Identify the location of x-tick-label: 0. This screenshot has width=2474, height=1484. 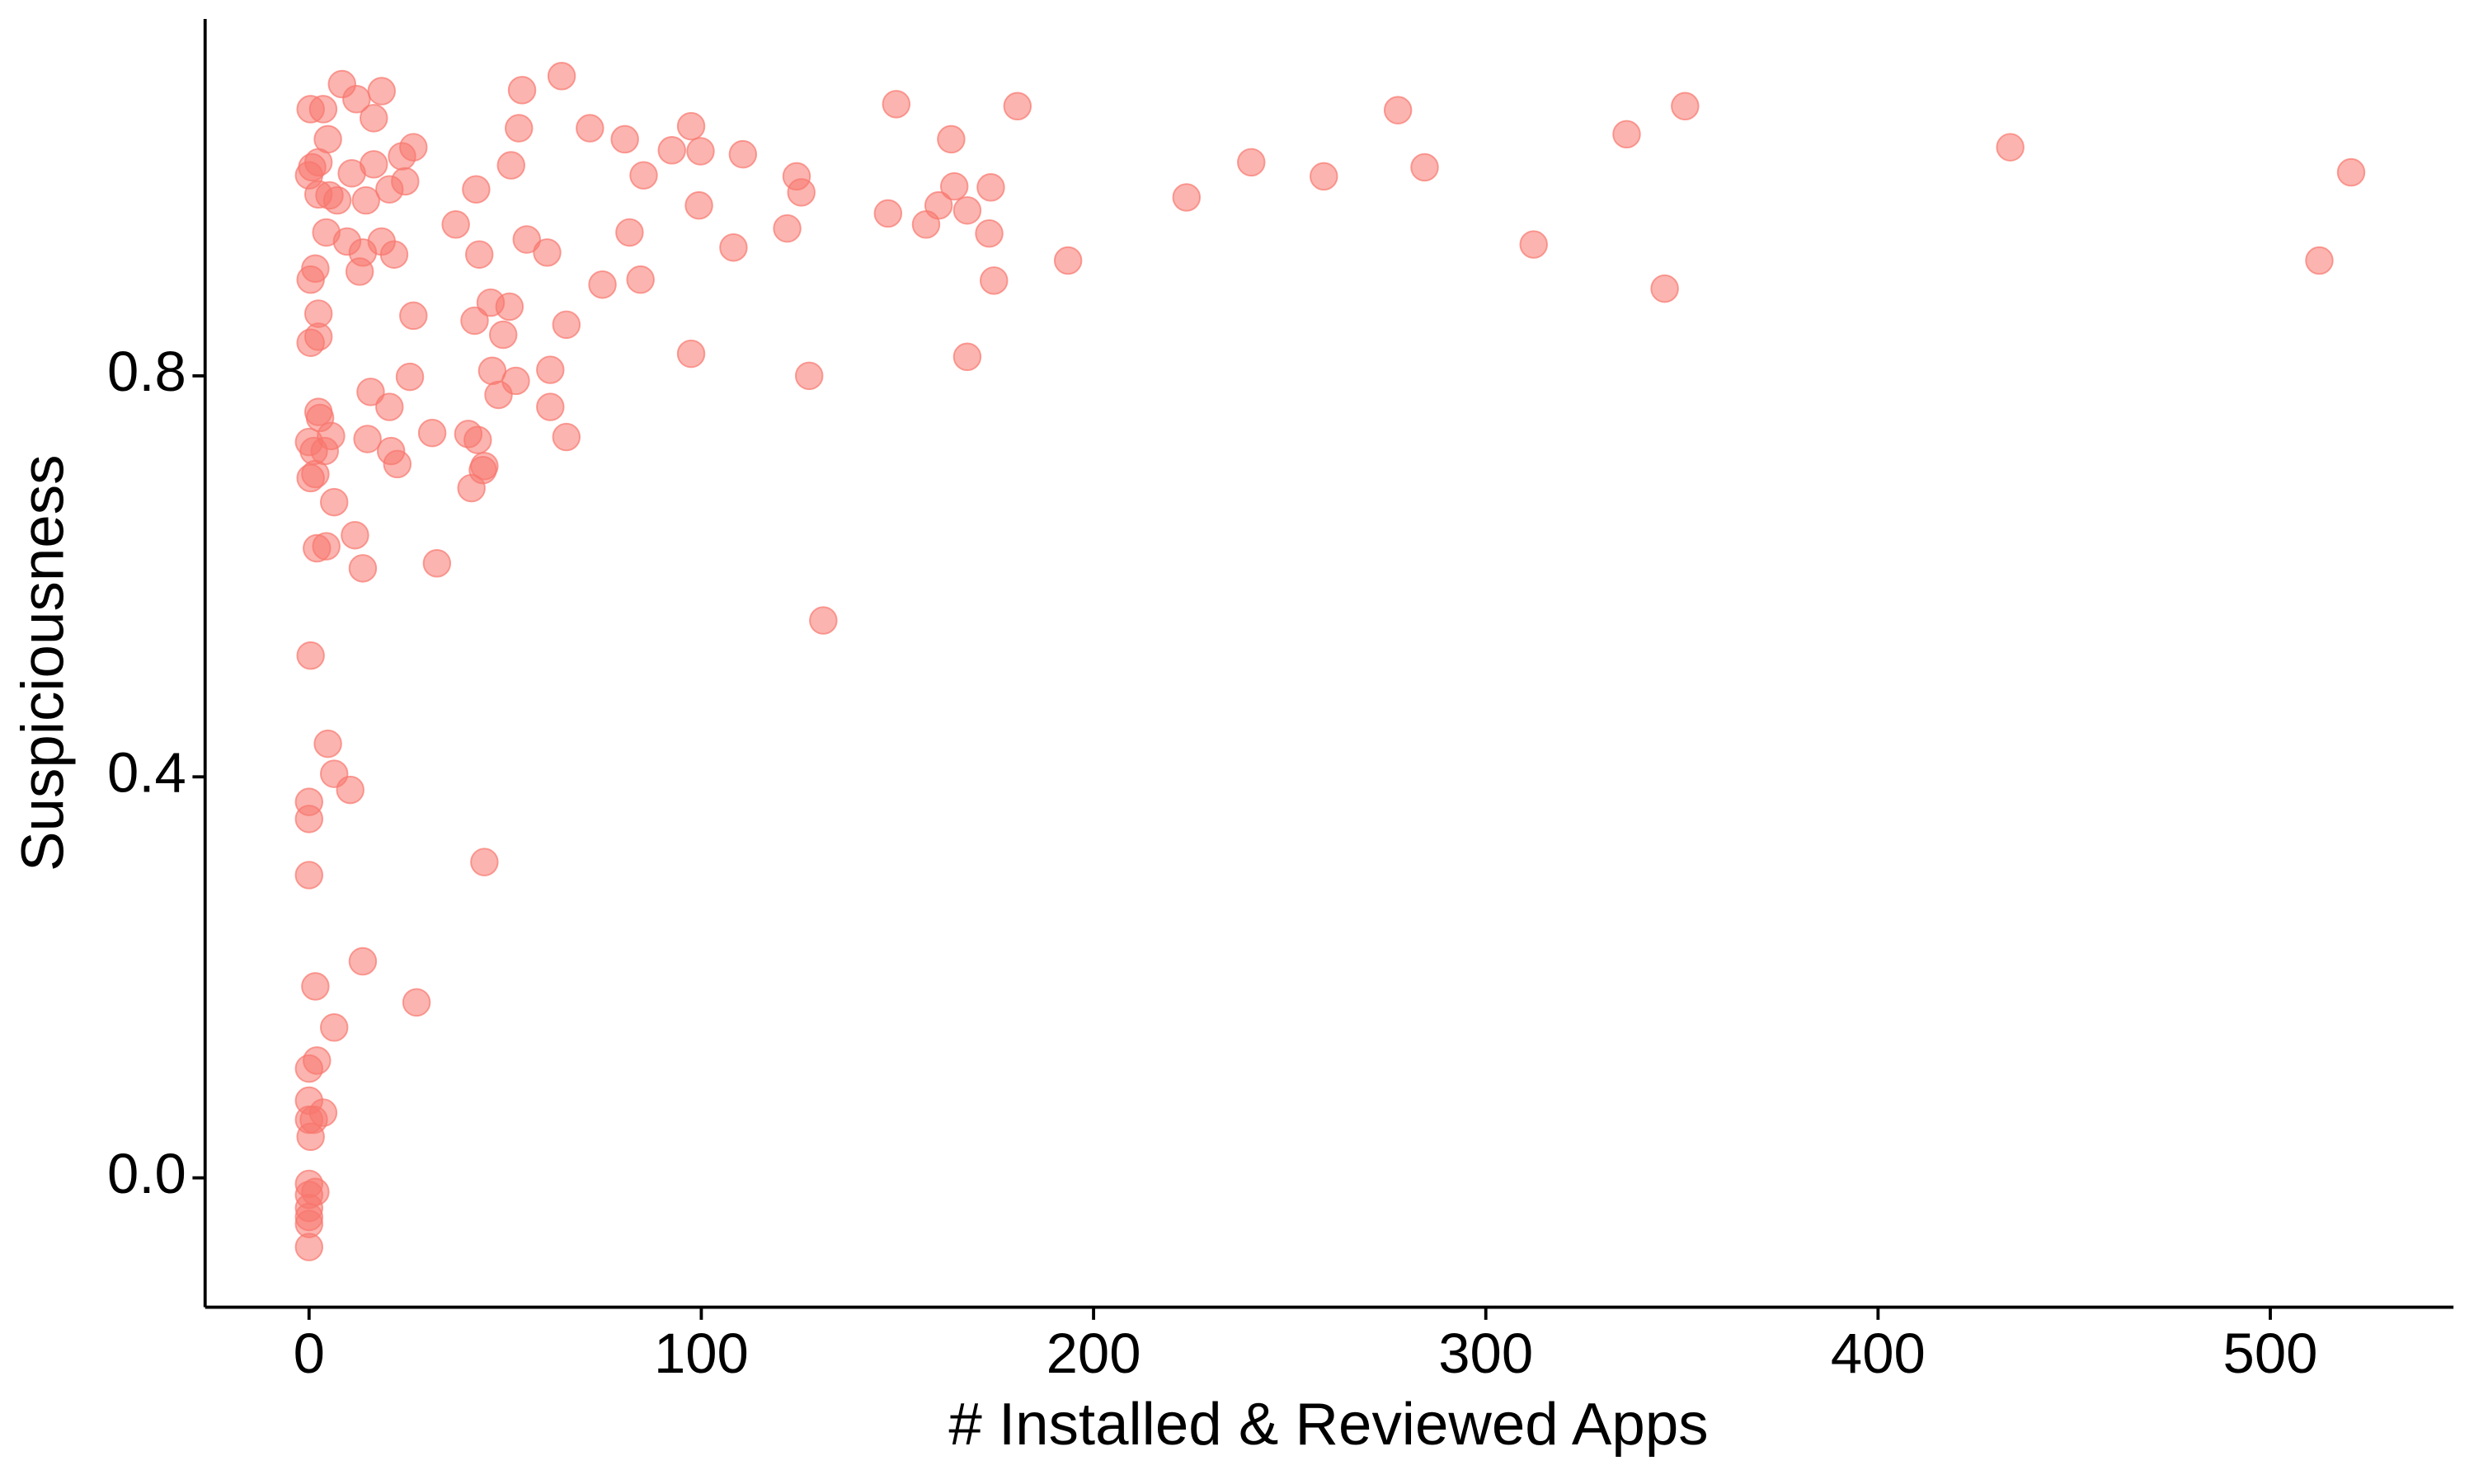
(309, 1353).